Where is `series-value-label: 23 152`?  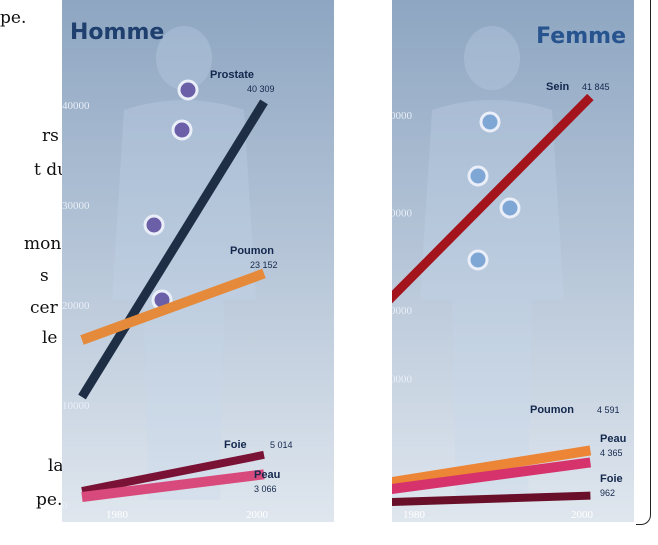
series-value-label: 23 152 is located at coordinates (264, 265).